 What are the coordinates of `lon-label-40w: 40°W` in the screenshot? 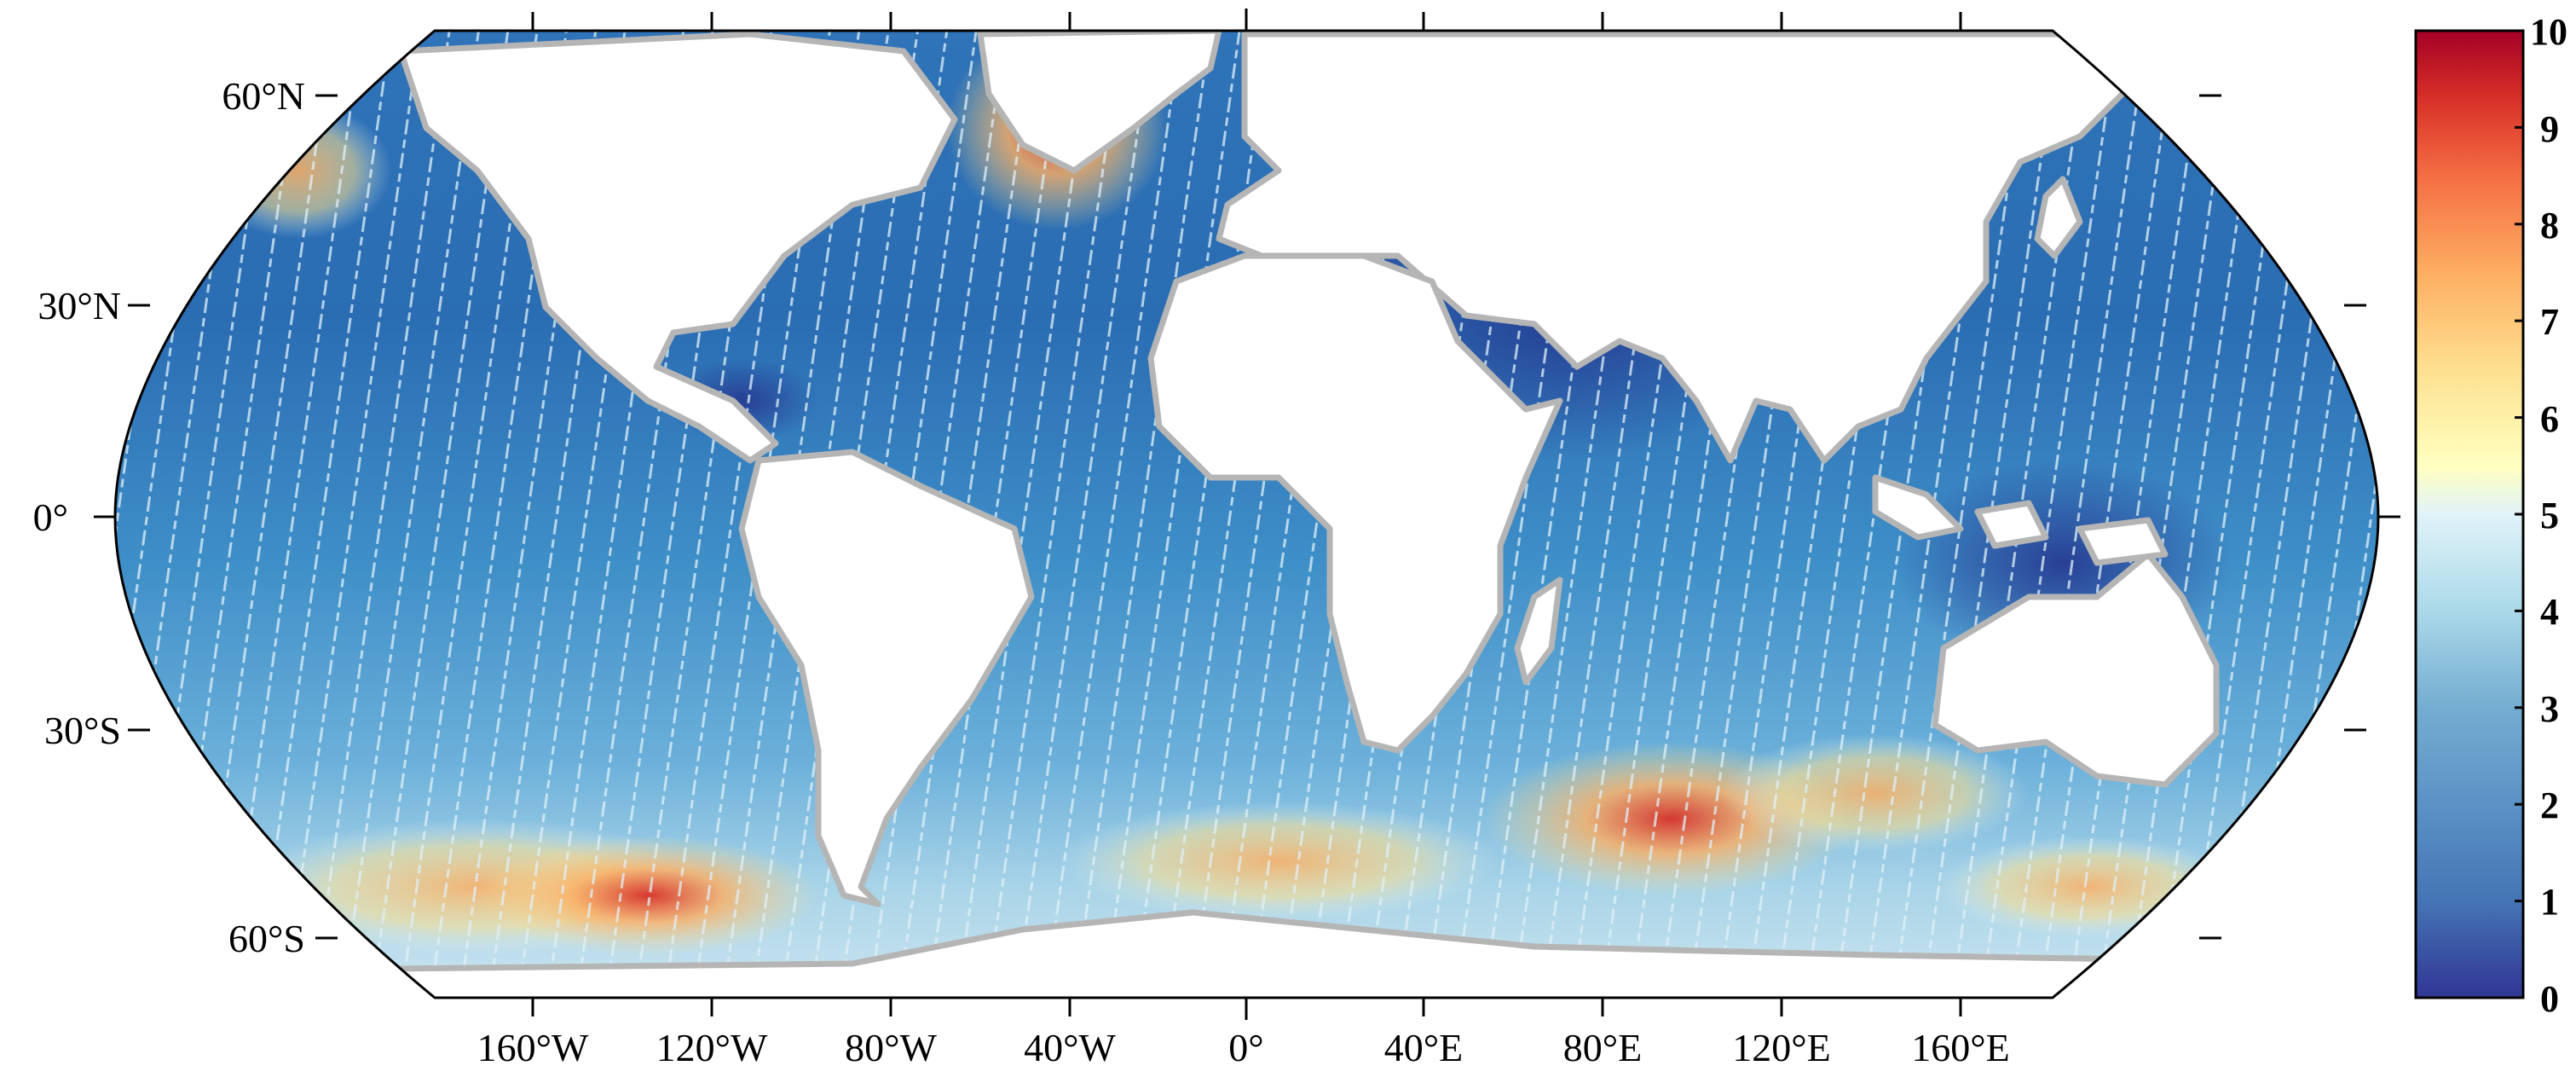 It's located at (1070, 1047).